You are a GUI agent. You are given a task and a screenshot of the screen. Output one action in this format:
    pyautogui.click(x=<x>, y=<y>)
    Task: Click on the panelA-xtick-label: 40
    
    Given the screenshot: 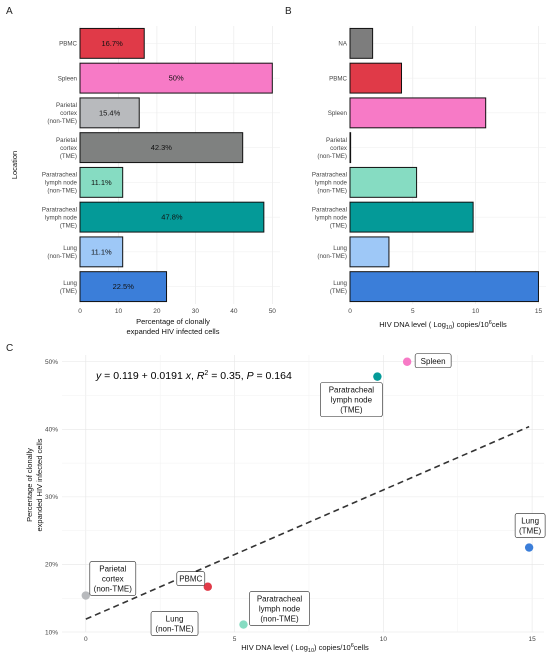 What is the action you would take?
    pyautogui.click(x=234, y=311)
    